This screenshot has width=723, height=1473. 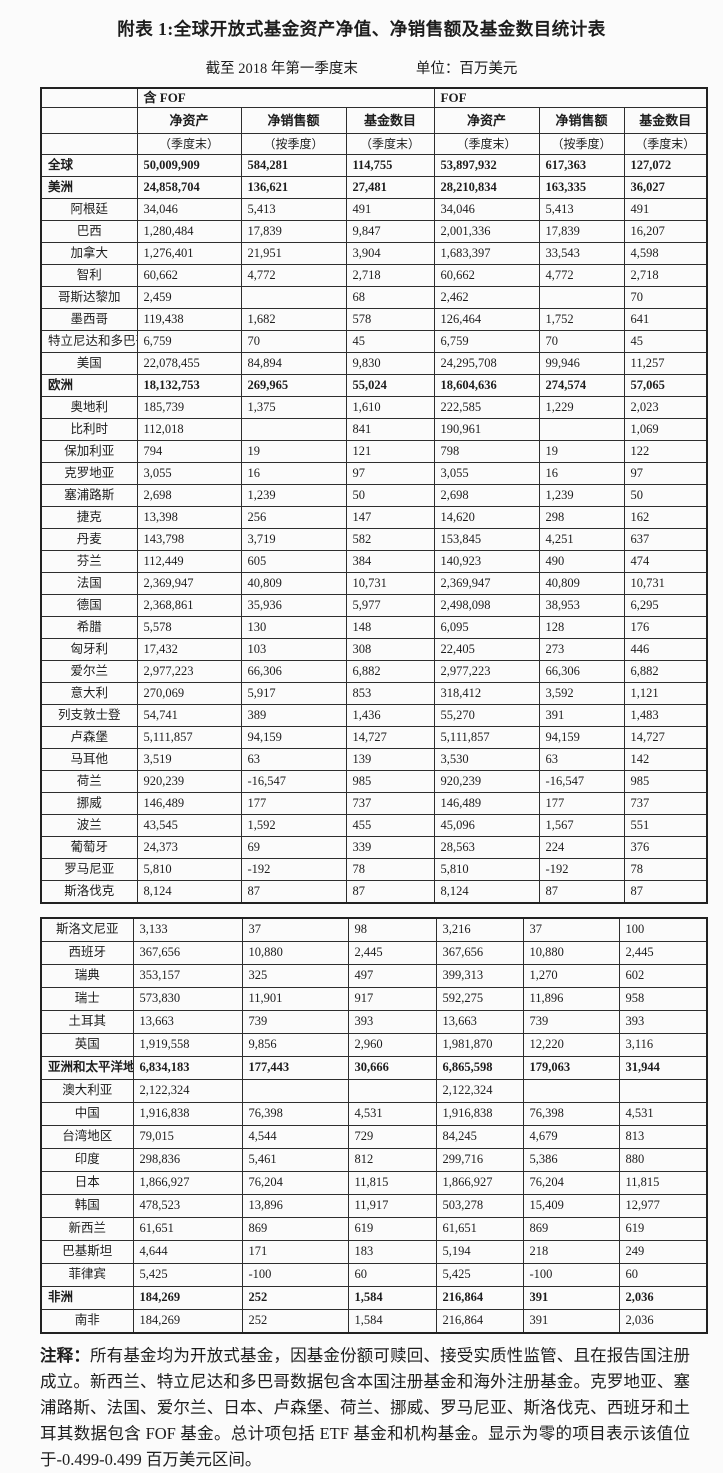 What do you see at coordinates (390, 231) in the screenshot?
I see `value-cell: 9,847` at bounding box center [390, 231].